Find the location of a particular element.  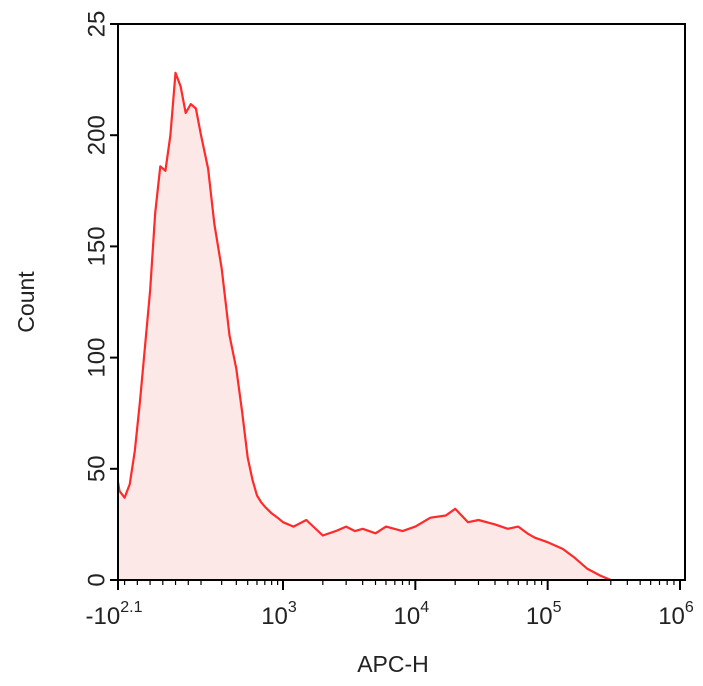

y-tick-label: 0 is located at coordinates (96, 579).